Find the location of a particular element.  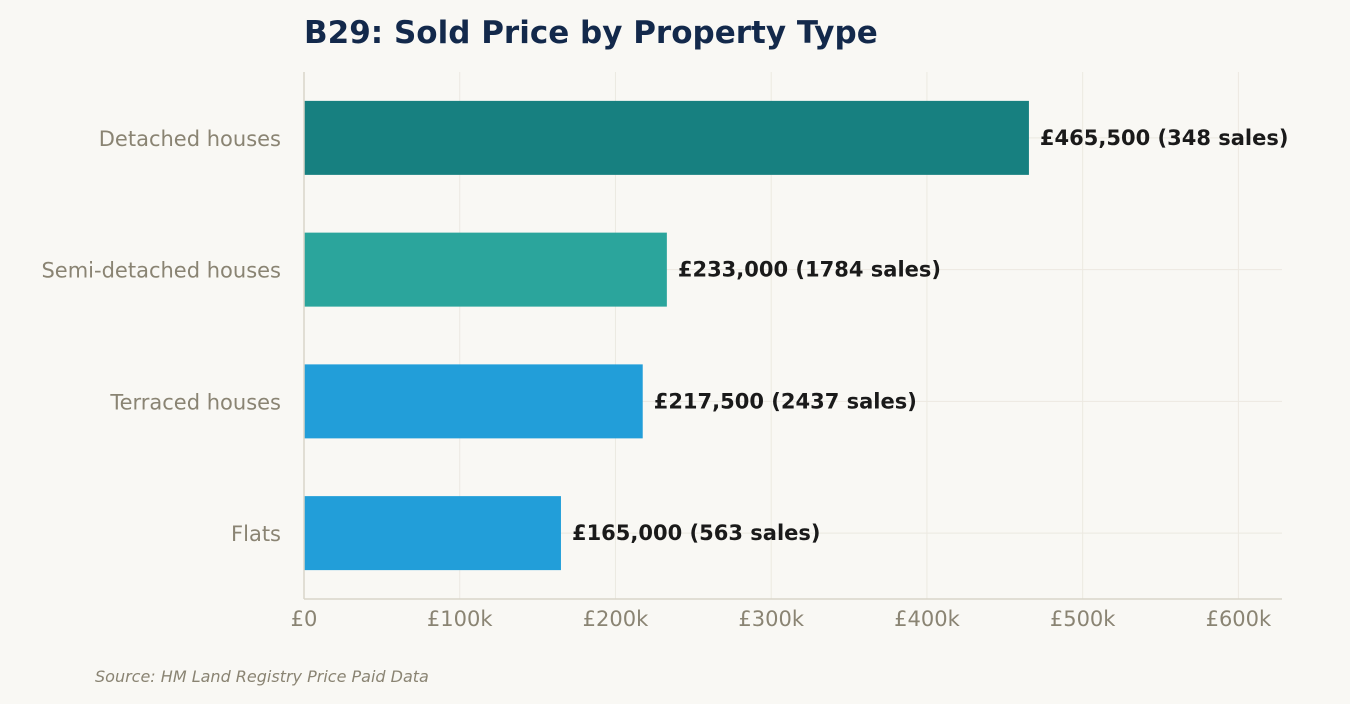

x-tick-labels: £0 £100k £200k £300k £400k £500k £600k is located at coordinates (781, 619).